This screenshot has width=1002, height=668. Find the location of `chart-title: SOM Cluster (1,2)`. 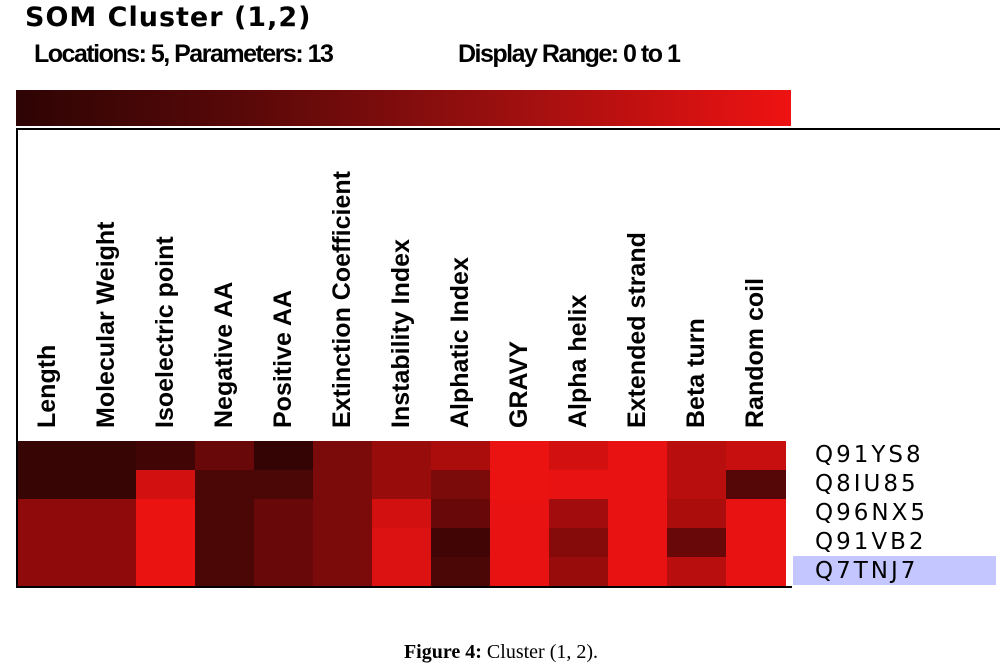

chart-title: SOM Cluster (1,2) is located at coordinates (168, 17).